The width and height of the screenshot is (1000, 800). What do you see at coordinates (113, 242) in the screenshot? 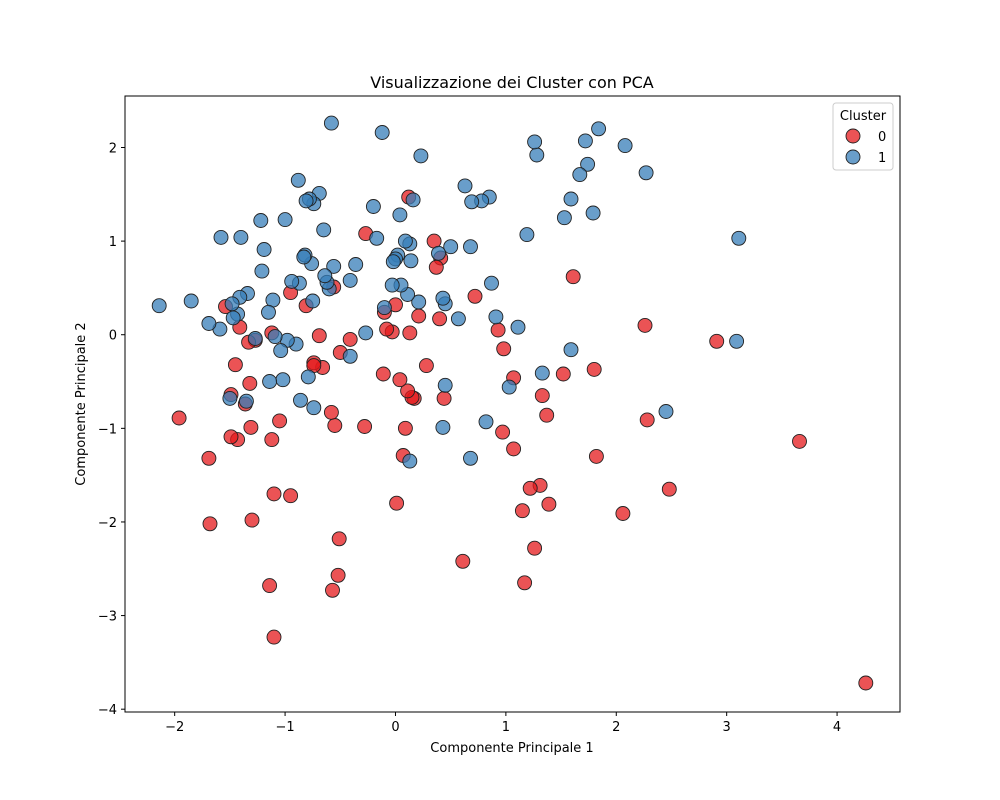
I see `y-tick-label: 1` at bounding box center [113, 242].